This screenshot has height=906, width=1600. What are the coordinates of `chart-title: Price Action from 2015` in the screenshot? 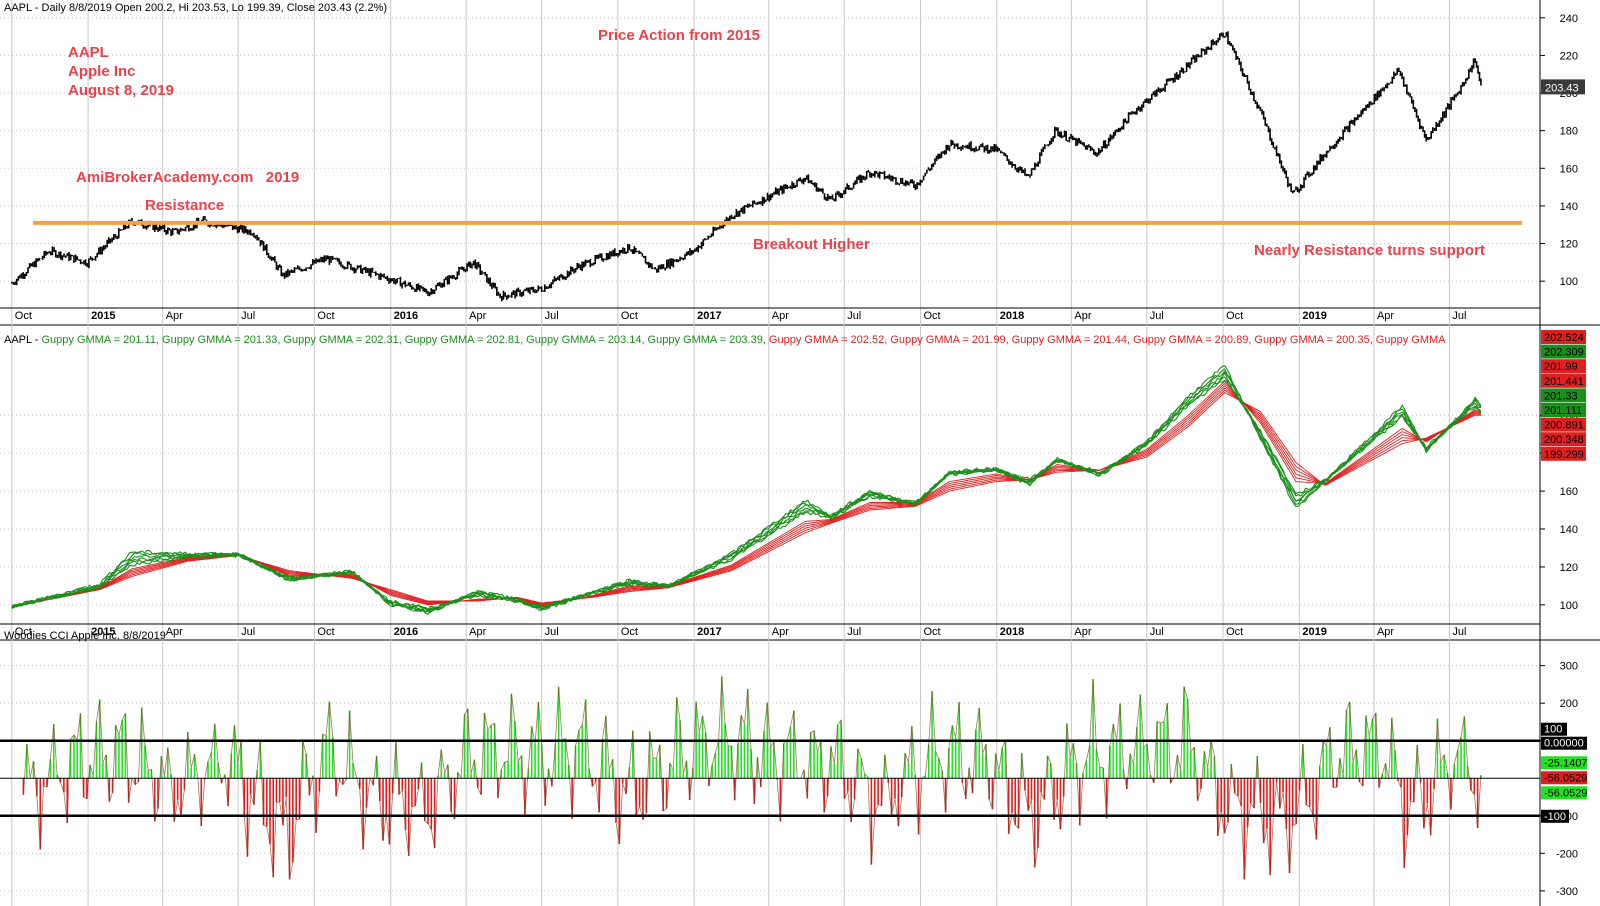 It's located at (679, 35).